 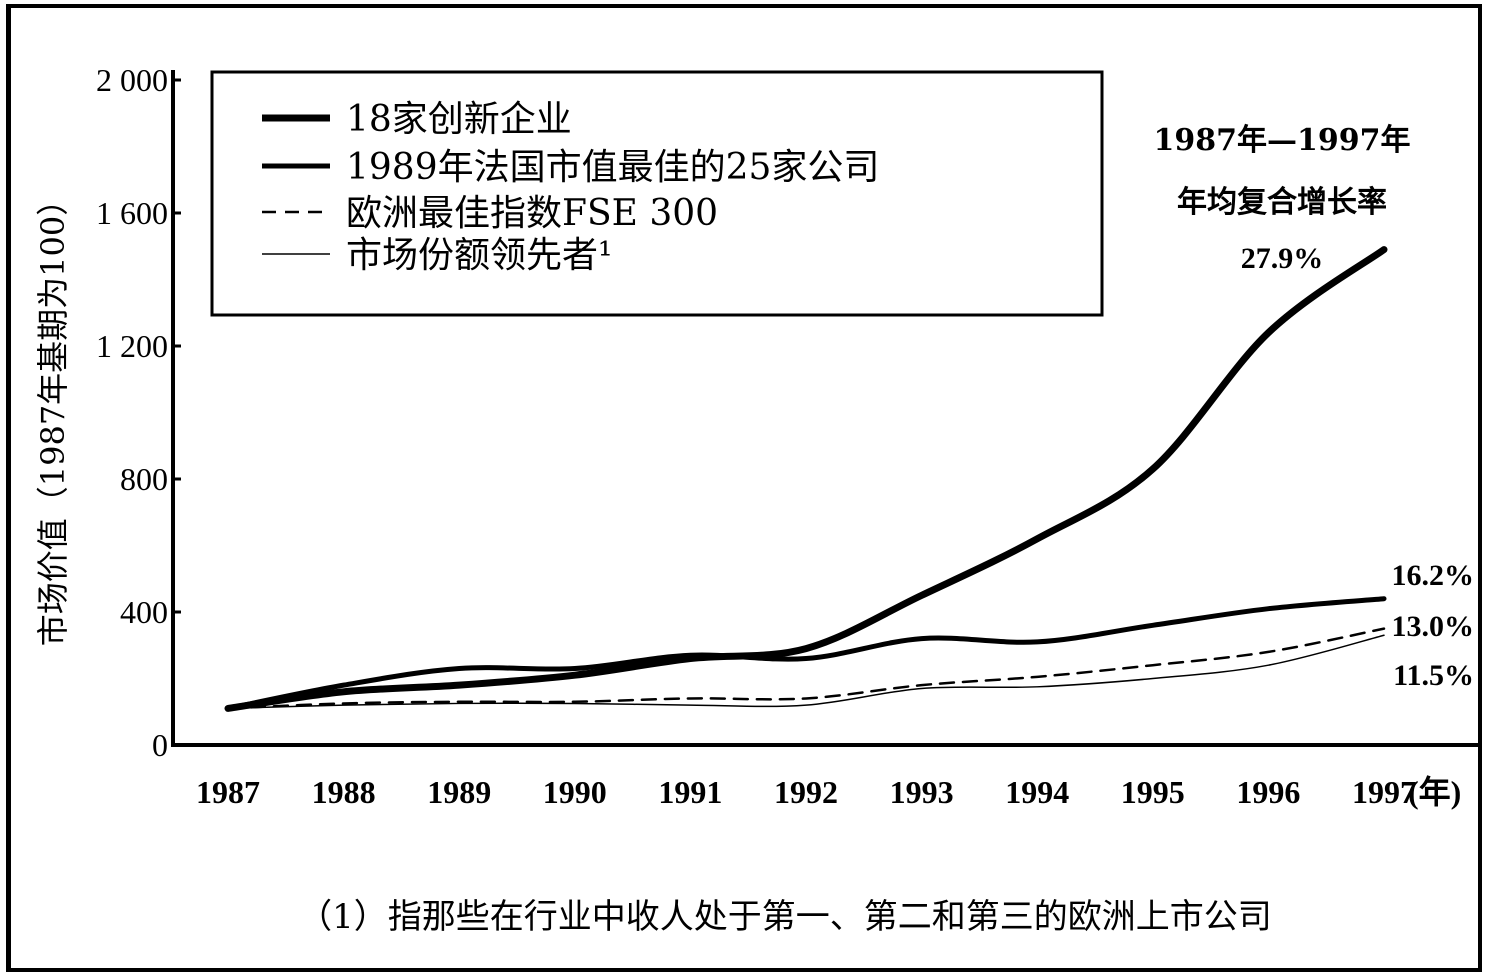 What do you see at coordinates (785, 917) in the screenshot?
I see `footnote: （1）指那些在行业中收人处于第一、第二和第三的欧洲上市公司` at bounding box center [785, 917].